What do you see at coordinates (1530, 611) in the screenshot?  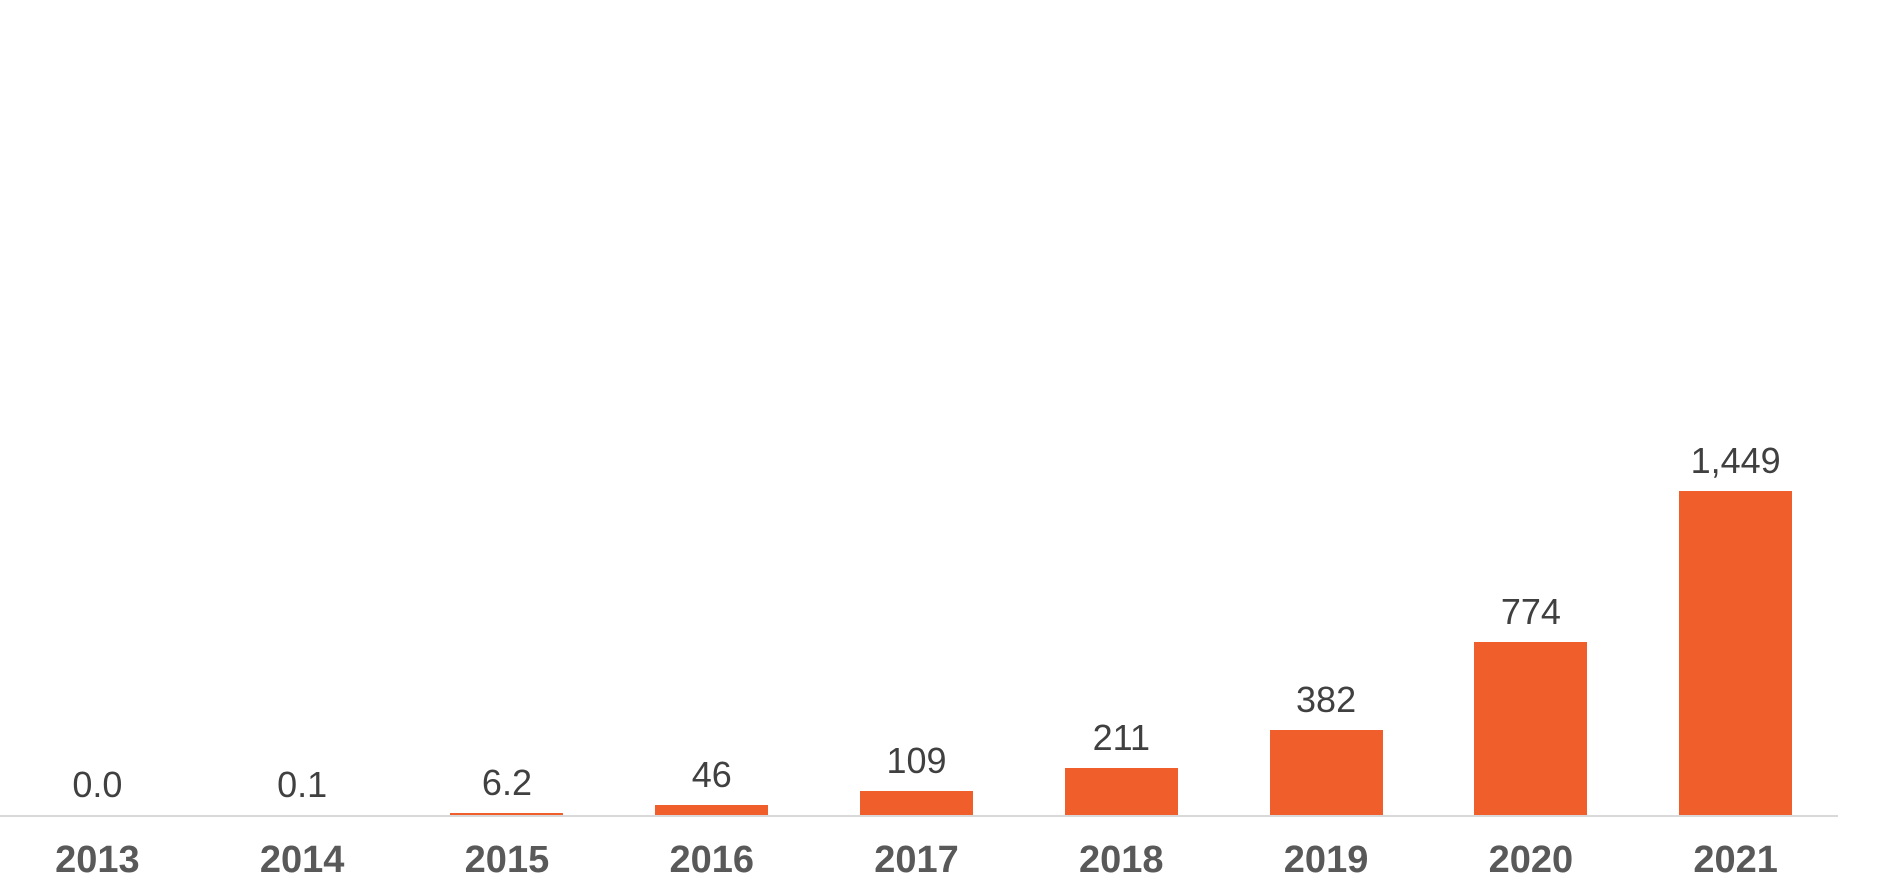 I see `bar-value-label: 774` at bounding box center [1530, 611].